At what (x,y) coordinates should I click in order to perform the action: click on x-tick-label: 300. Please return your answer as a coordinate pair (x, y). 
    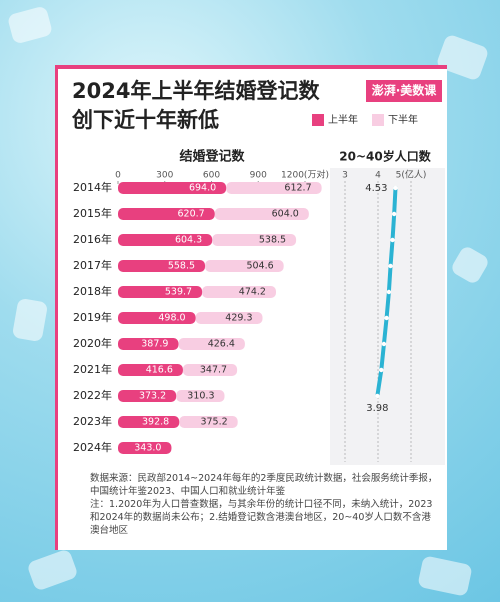
    Looking at the image, I should click on (164, 176).